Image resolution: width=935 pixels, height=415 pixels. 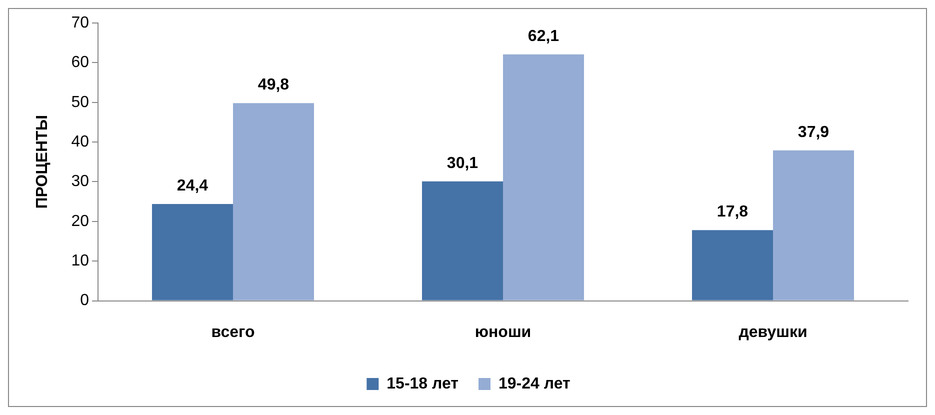 I want to click on y-tick-label: 70, so click(x=80, y=23).